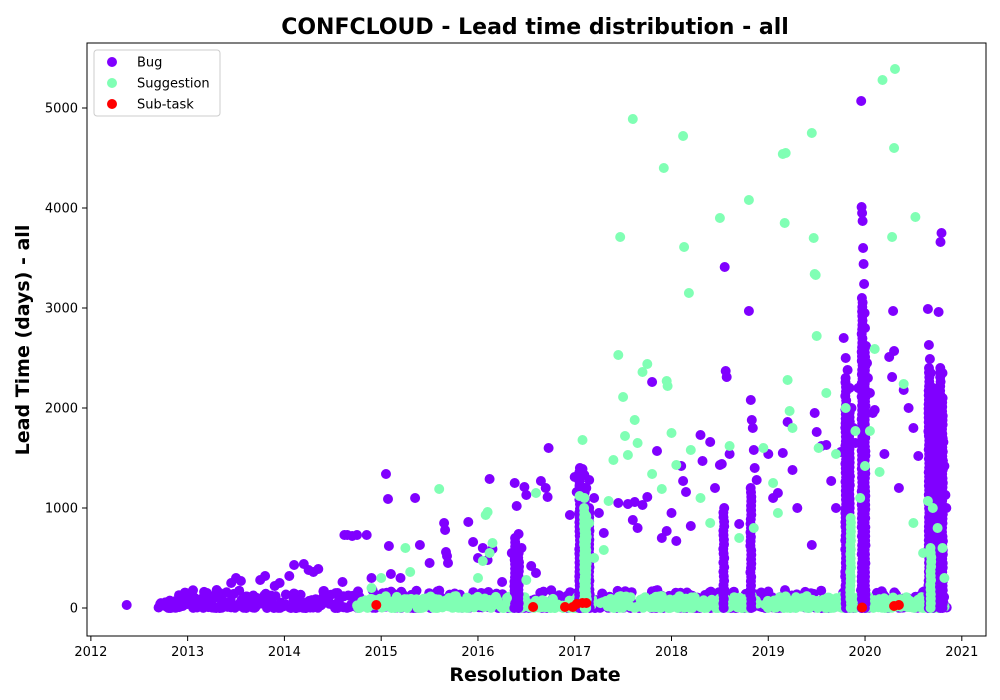 The image size is (1000, 700). I want to click on legend: Bug Suggestion Sub-task, so click(157, 83).